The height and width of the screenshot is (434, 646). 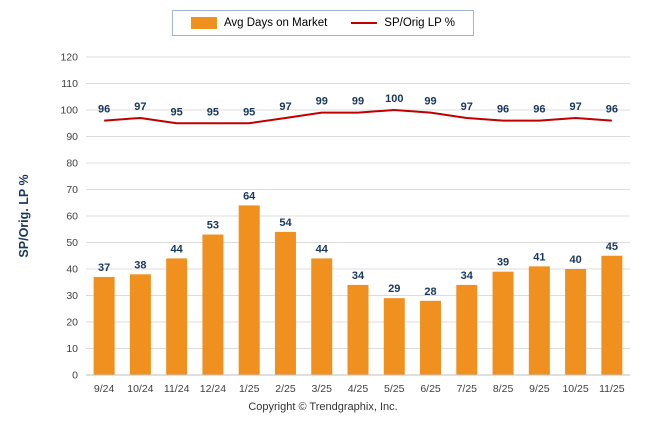 What do you see at coordinates (467, 389) in the screenshot?
I see `x-tick-label: 7/25` at bounding box center [467, 389].